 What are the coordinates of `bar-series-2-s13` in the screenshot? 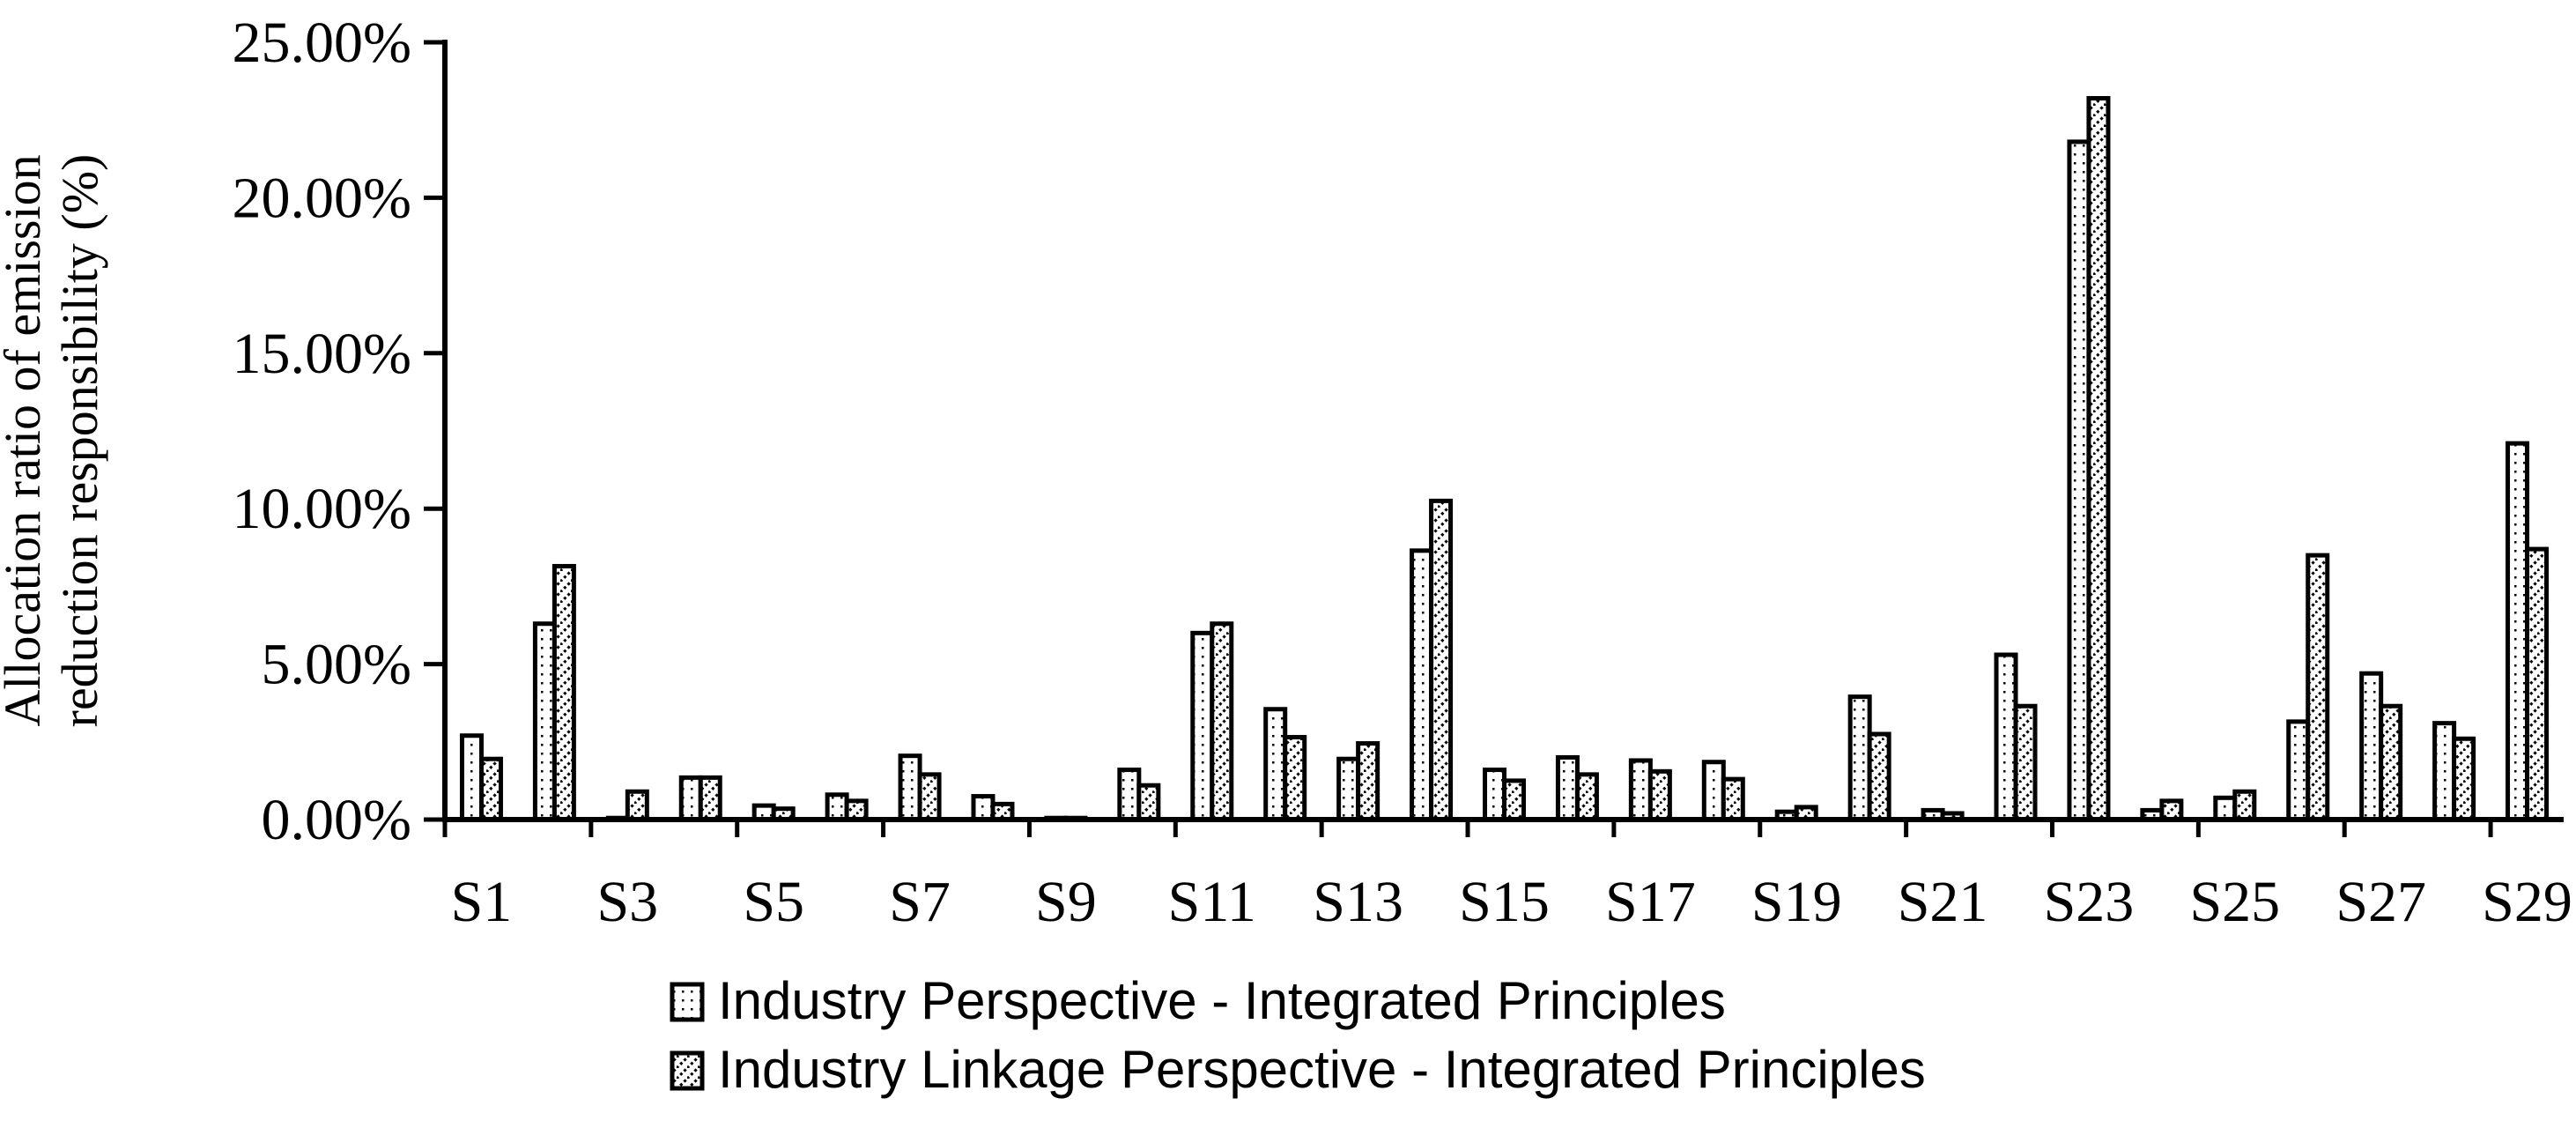 It's located at (1368, 781).